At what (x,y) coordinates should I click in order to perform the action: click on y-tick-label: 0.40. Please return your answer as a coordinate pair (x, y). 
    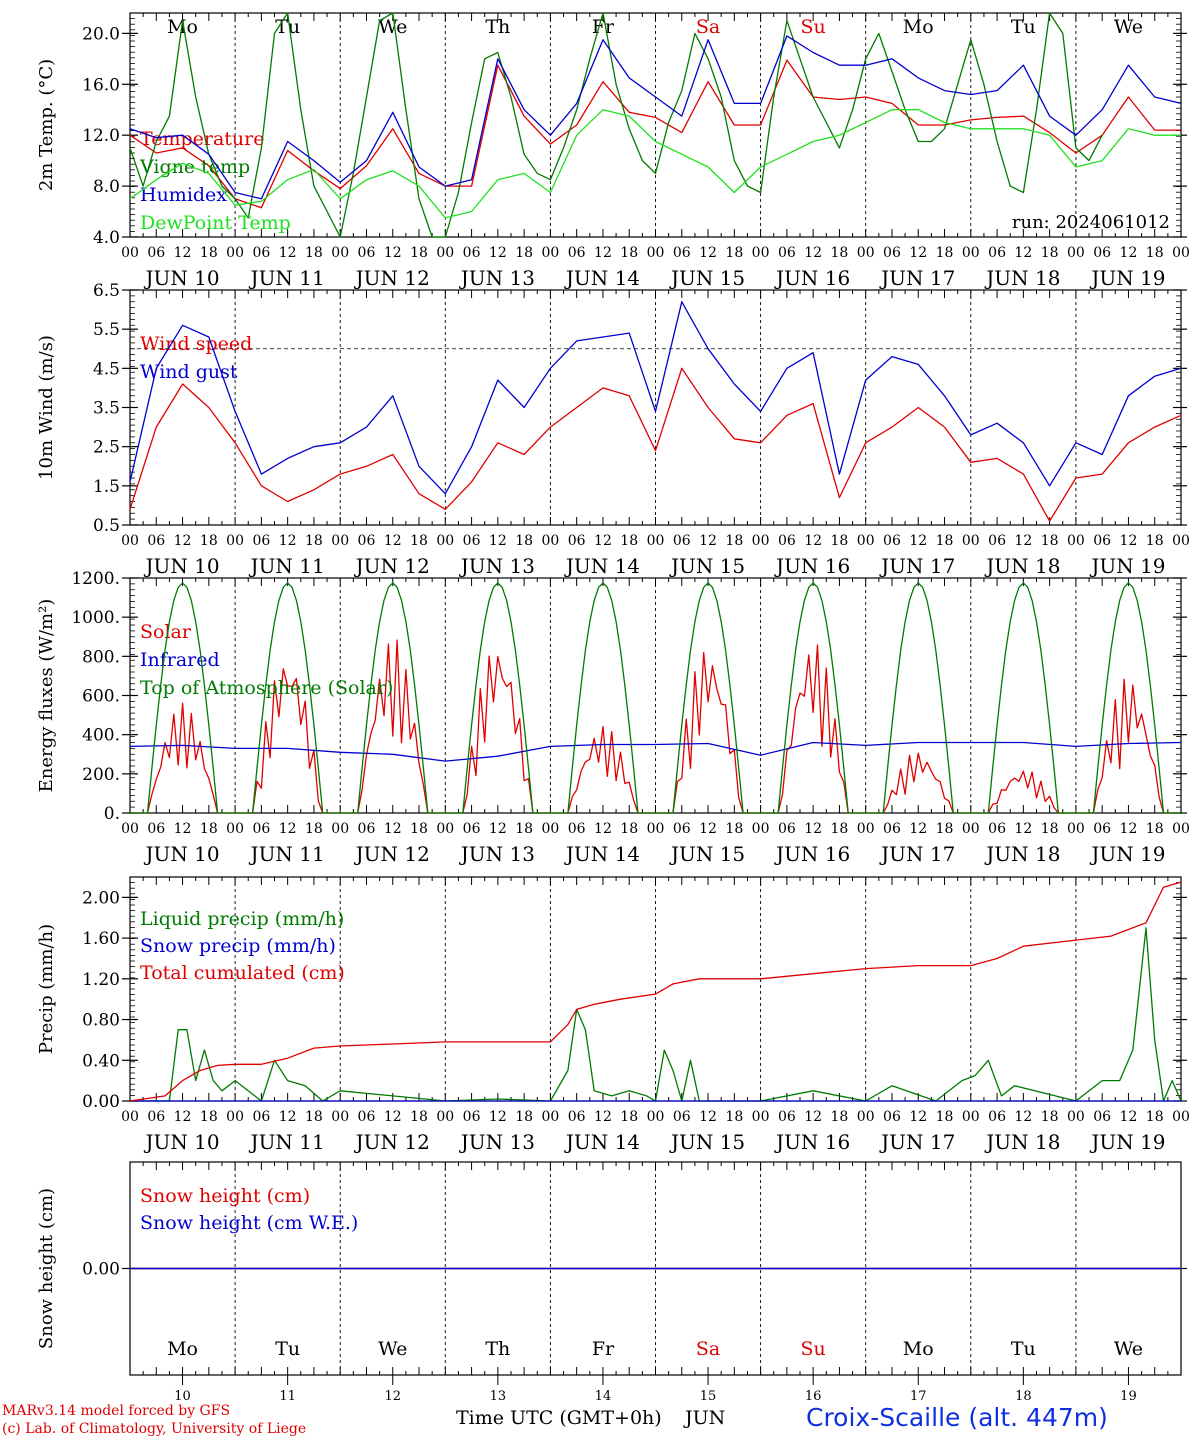
    Looking at the image, I should click on (101, 1061).